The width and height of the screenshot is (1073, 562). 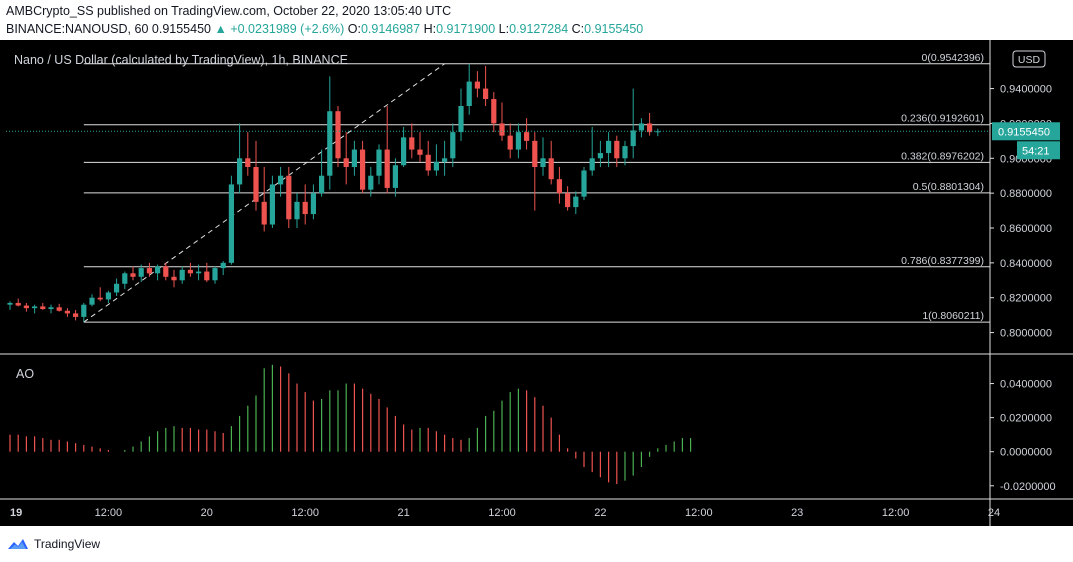 What do you see at coordinates (953, 316) in the screenshot?
I see `fib-level-label: 1(0.8060211)` at bounding box center [953, 316].